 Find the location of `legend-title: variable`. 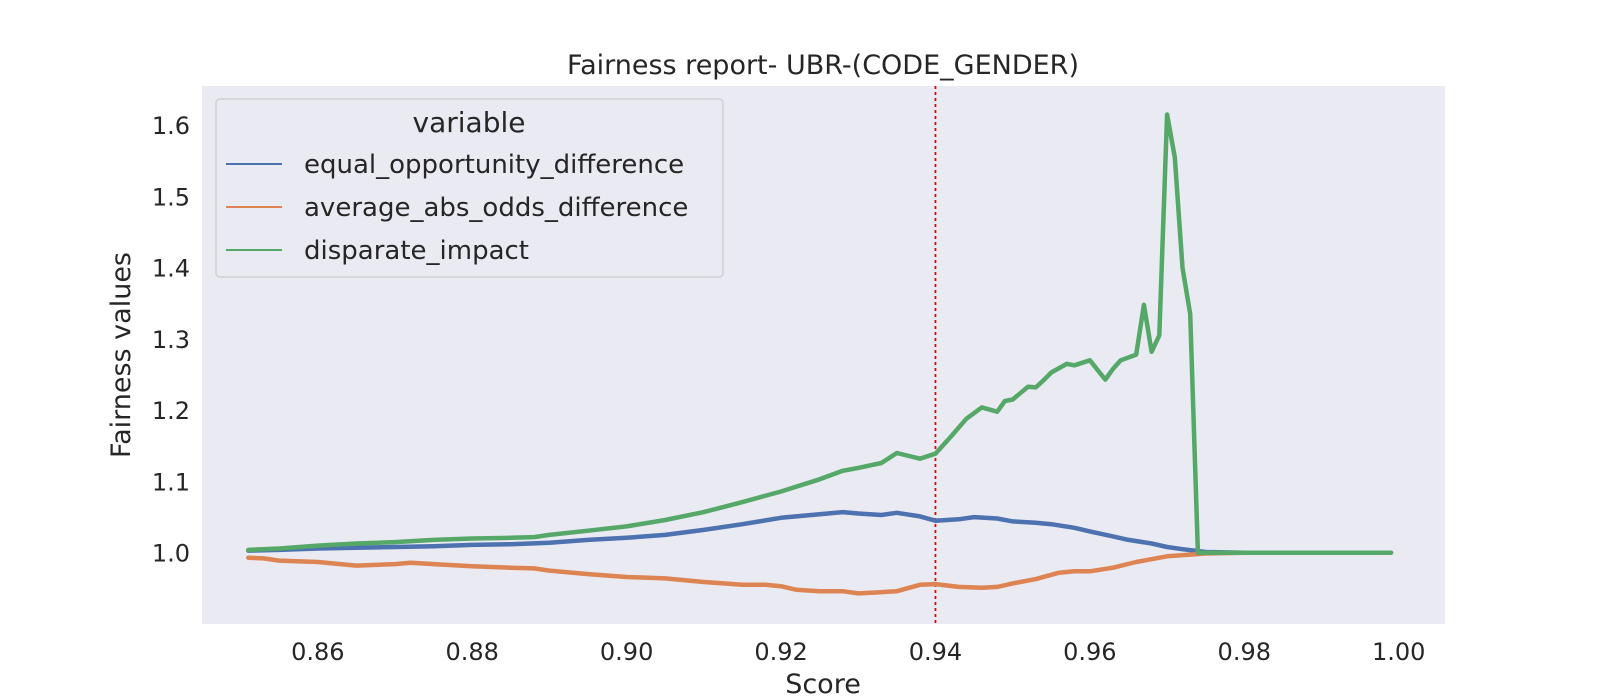

legend-title: variable is located at coordinates (469, 122).